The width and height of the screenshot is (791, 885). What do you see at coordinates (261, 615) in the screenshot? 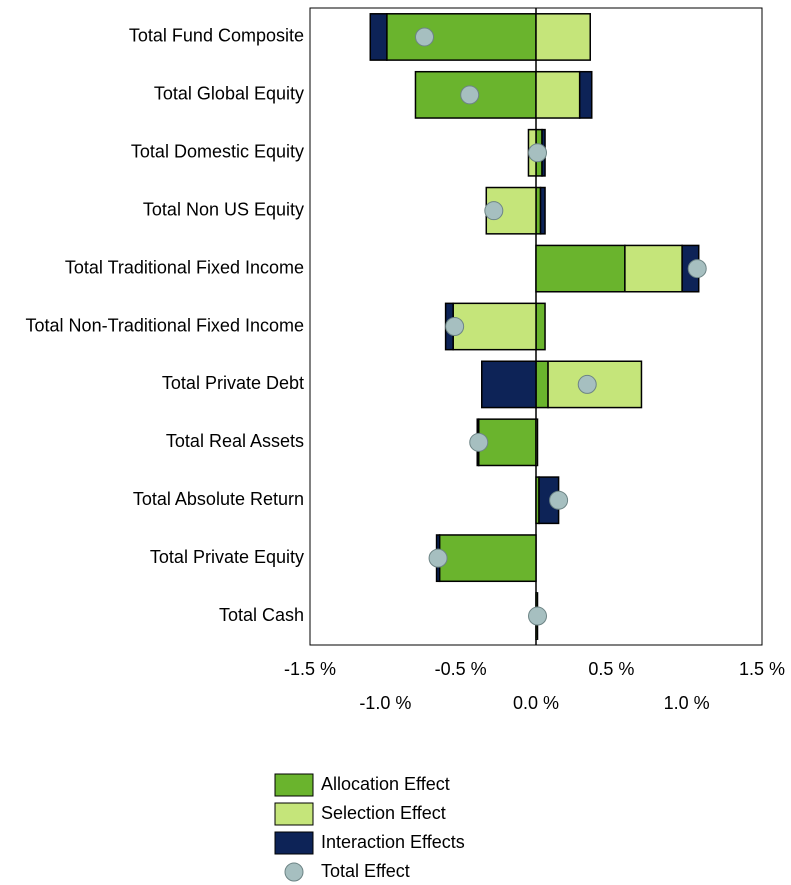
I see `y-tick-label: Total Cash` at bounding box center [261, 615].